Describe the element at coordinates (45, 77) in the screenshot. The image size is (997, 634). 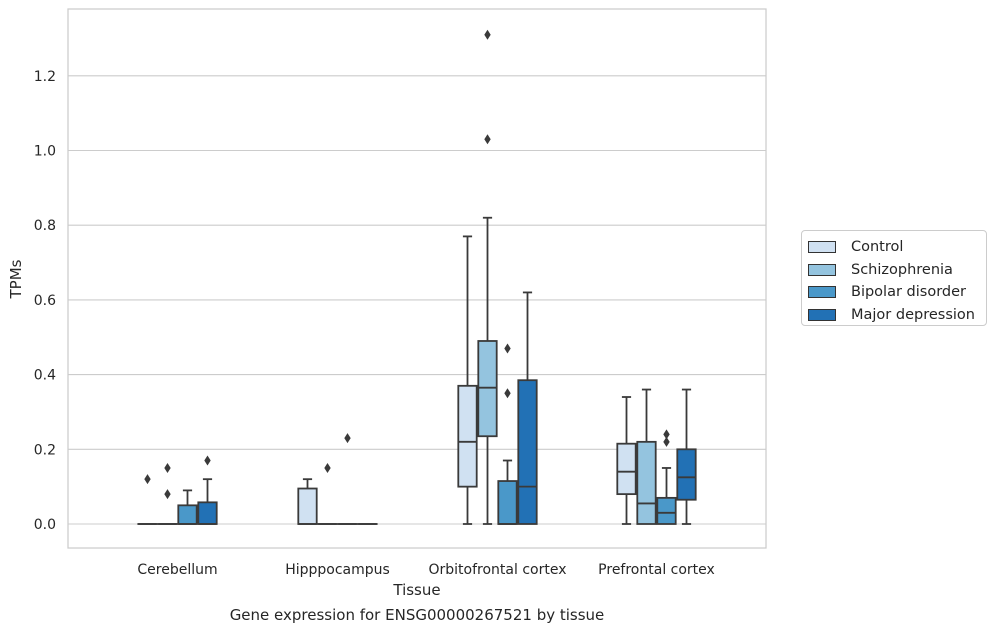
I see `y-tick-label: 1.2` at that location.